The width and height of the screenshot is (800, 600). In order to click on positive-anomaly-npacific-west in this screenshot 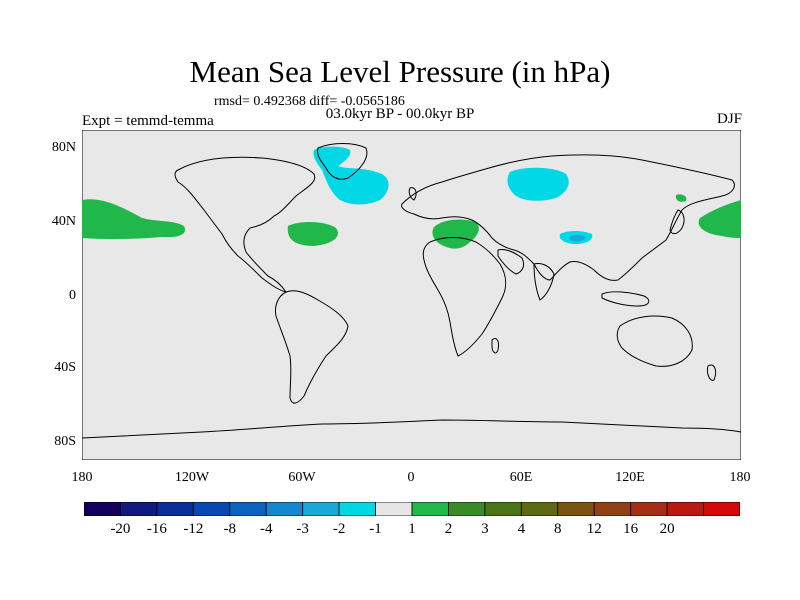, I will do `click(134, 219)`.